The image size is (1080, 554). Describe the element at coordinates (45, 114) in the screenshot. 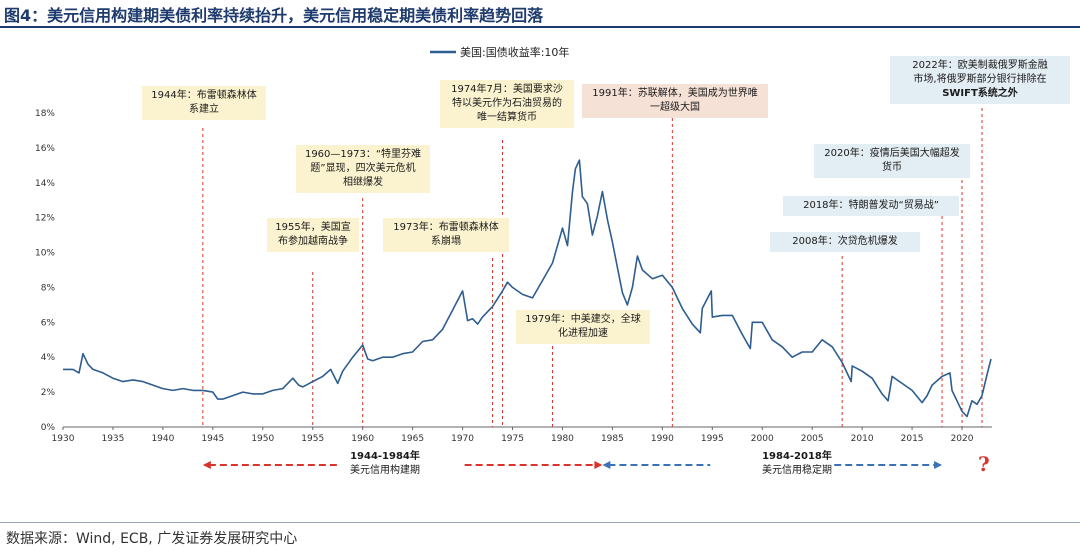

I see `y-tick-label: 18%` at that location.